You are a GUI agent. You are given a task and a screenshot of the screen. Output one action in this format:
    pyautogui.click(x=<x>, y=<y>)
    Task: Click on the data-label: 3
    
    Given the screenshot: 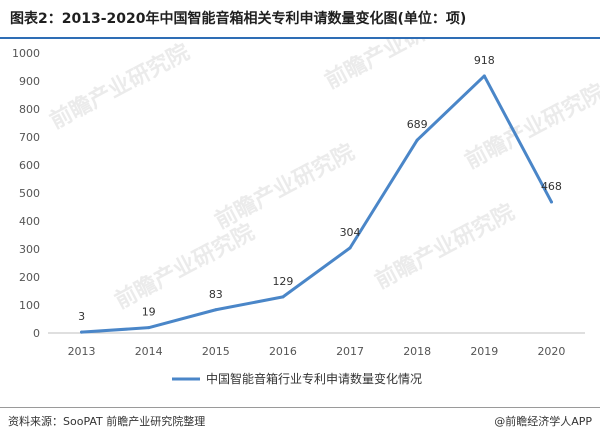 What is the action you would take?
    pyautogui.click(x=81, y=316)
    